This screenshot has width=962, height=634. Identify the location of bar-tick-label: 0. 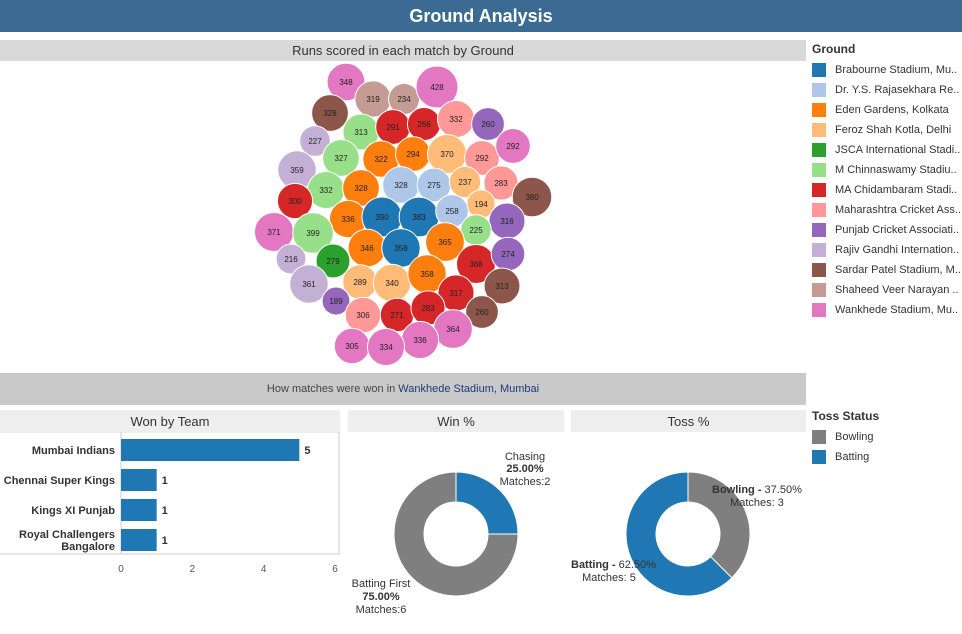
(121, 569).